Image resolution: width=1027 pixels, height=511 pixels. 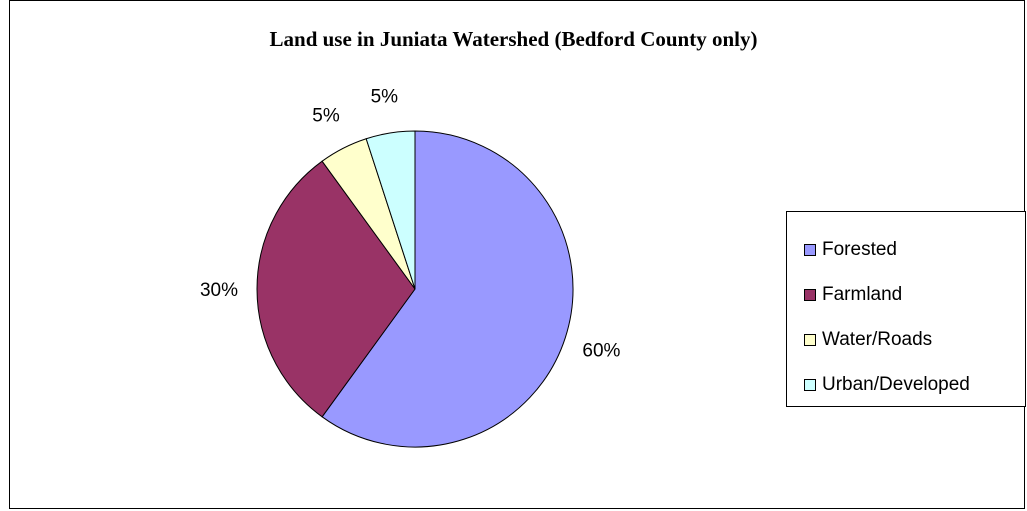 I want to click on legend-swatch-urban-developed, so click(x=810, y=385).